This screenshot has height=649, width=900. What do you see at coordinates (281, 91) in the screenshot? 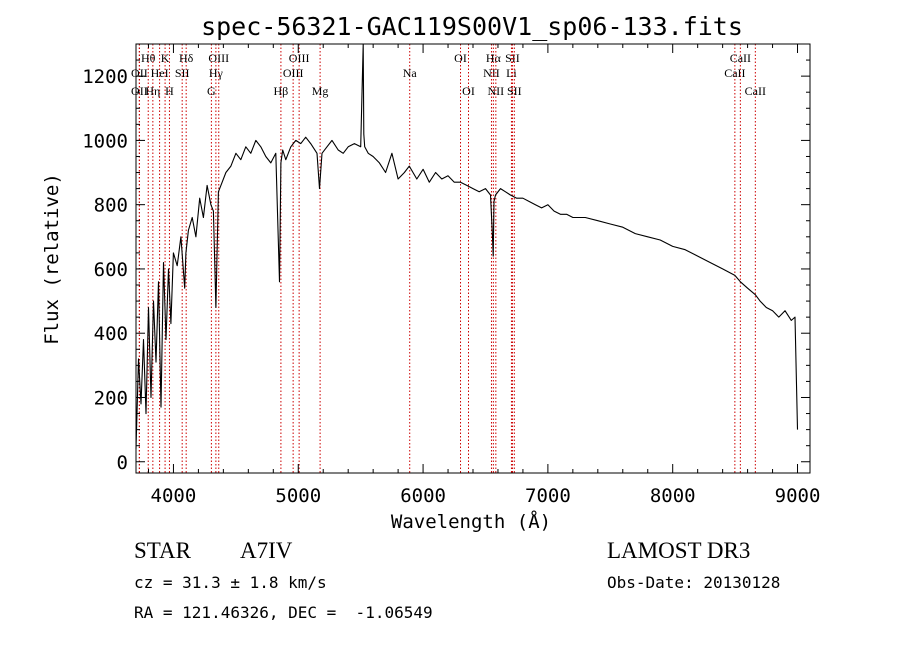
I see `line-label: Hβ` at bounding box center [281, 91].